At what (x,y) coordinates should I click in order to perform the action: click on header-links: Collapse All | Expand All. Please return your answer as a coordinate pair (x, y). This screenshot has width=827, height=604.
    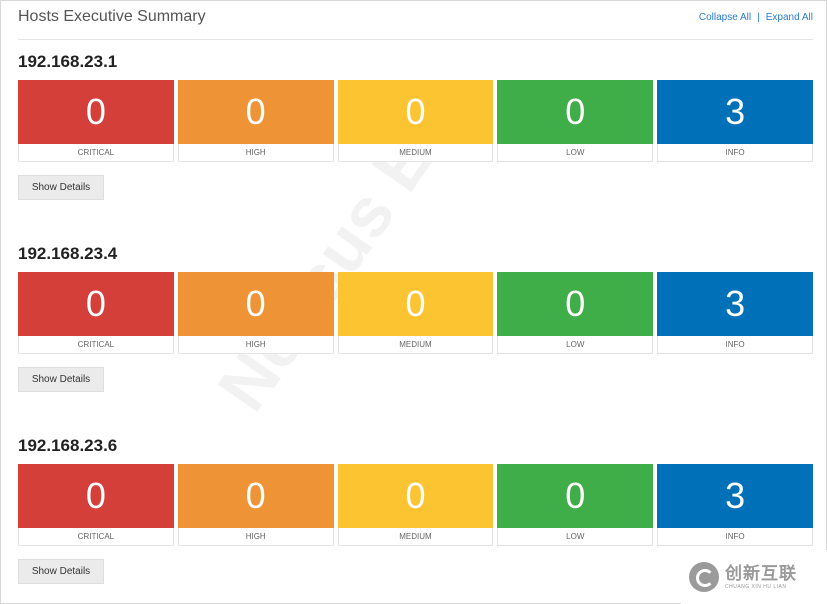
    Looking at the image, I should click on (756, 17).